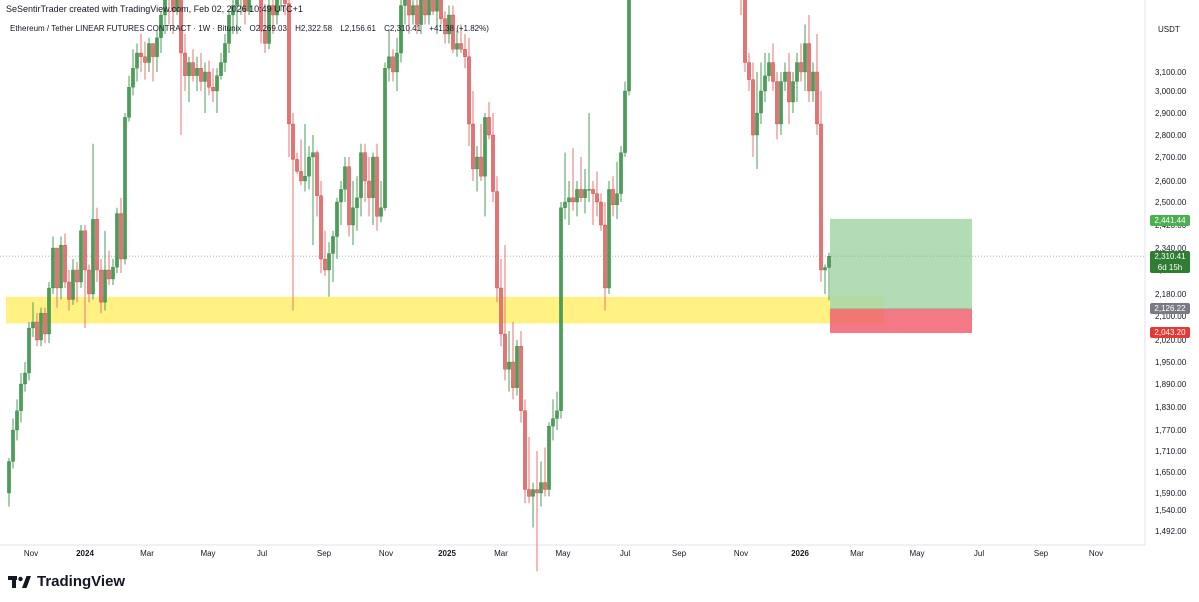  What do you see at coordinates (81, 581) in the screenshot?
I see `brand-name: TradingView` at bounding box center [81, 581].